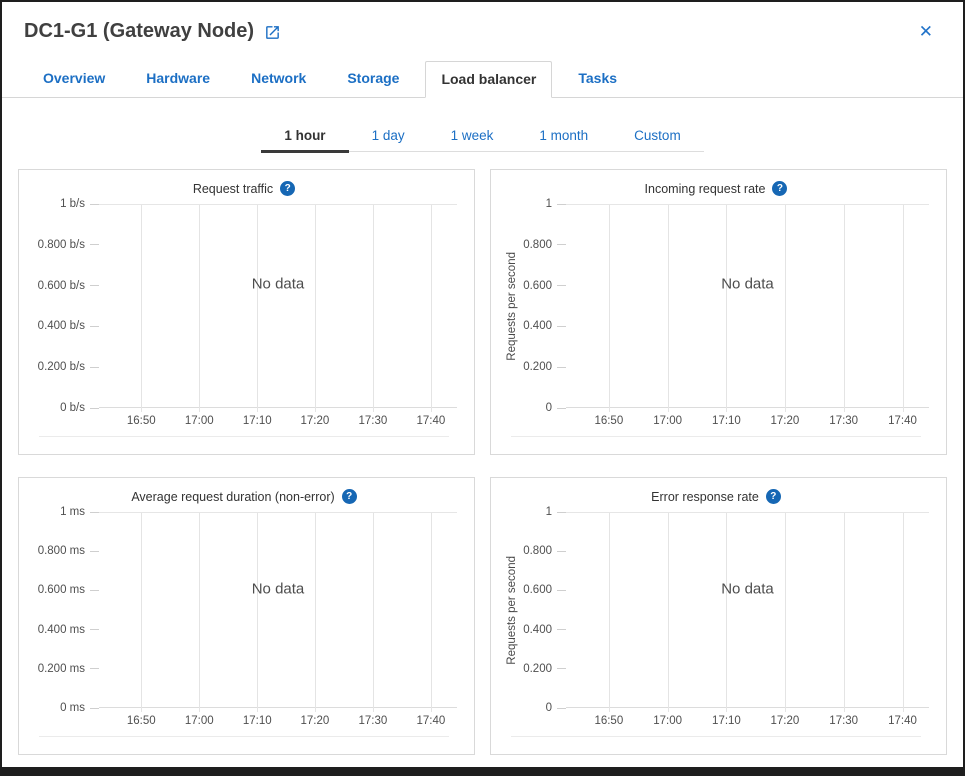 This screenshot has width=965, height=776. I want to click on y-tick: 0.600, so click(544, 286).